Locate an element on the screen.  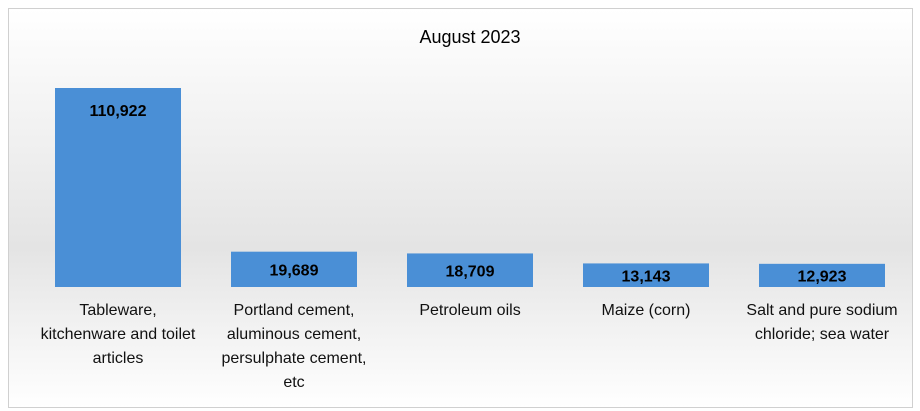
x-tick-label: Petroleum oils is located at coordinates (470, 310).